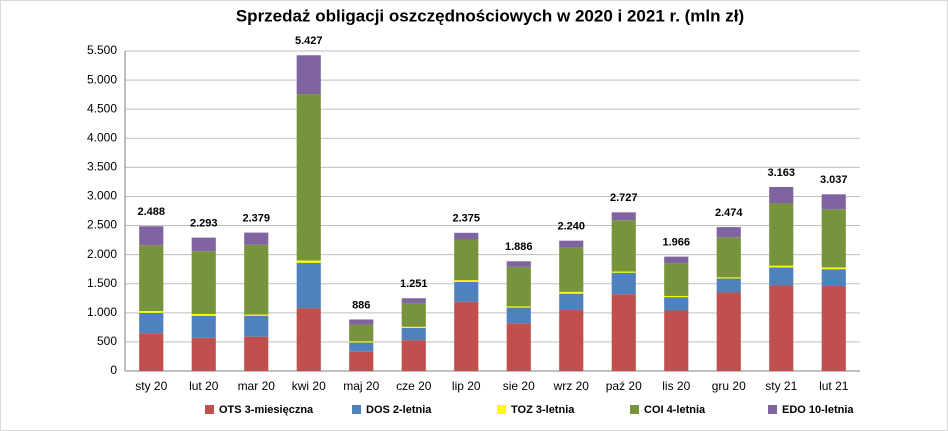 The image size is (948, 431). I want to click on total-label: 2.240, so click(571, 227).